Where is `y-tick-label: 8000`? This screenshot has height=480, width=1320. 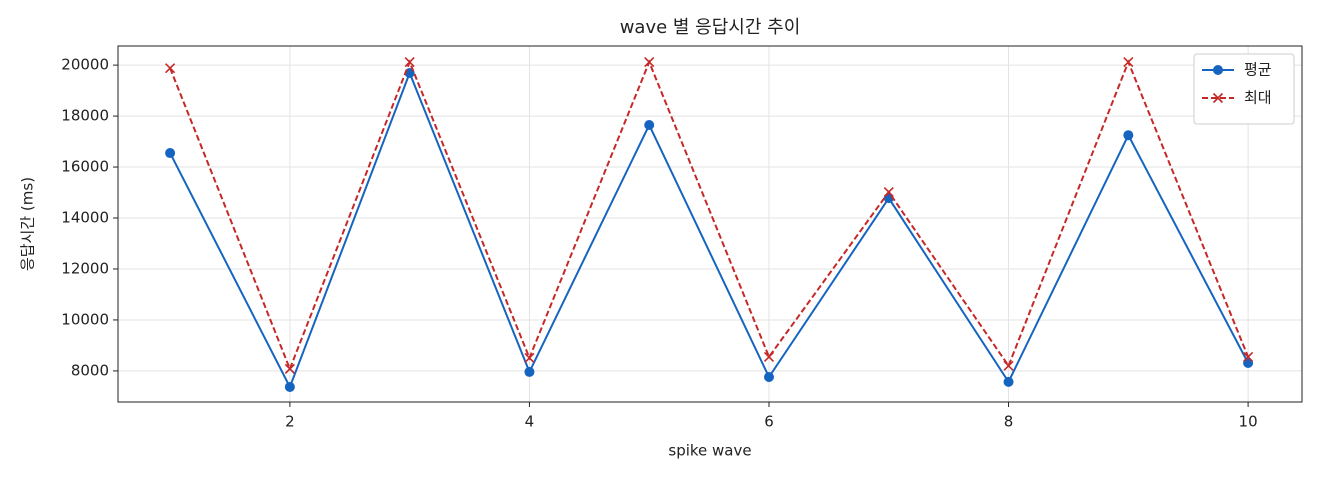 y-tick-label: 8000 is located at coordinates (90, 370).